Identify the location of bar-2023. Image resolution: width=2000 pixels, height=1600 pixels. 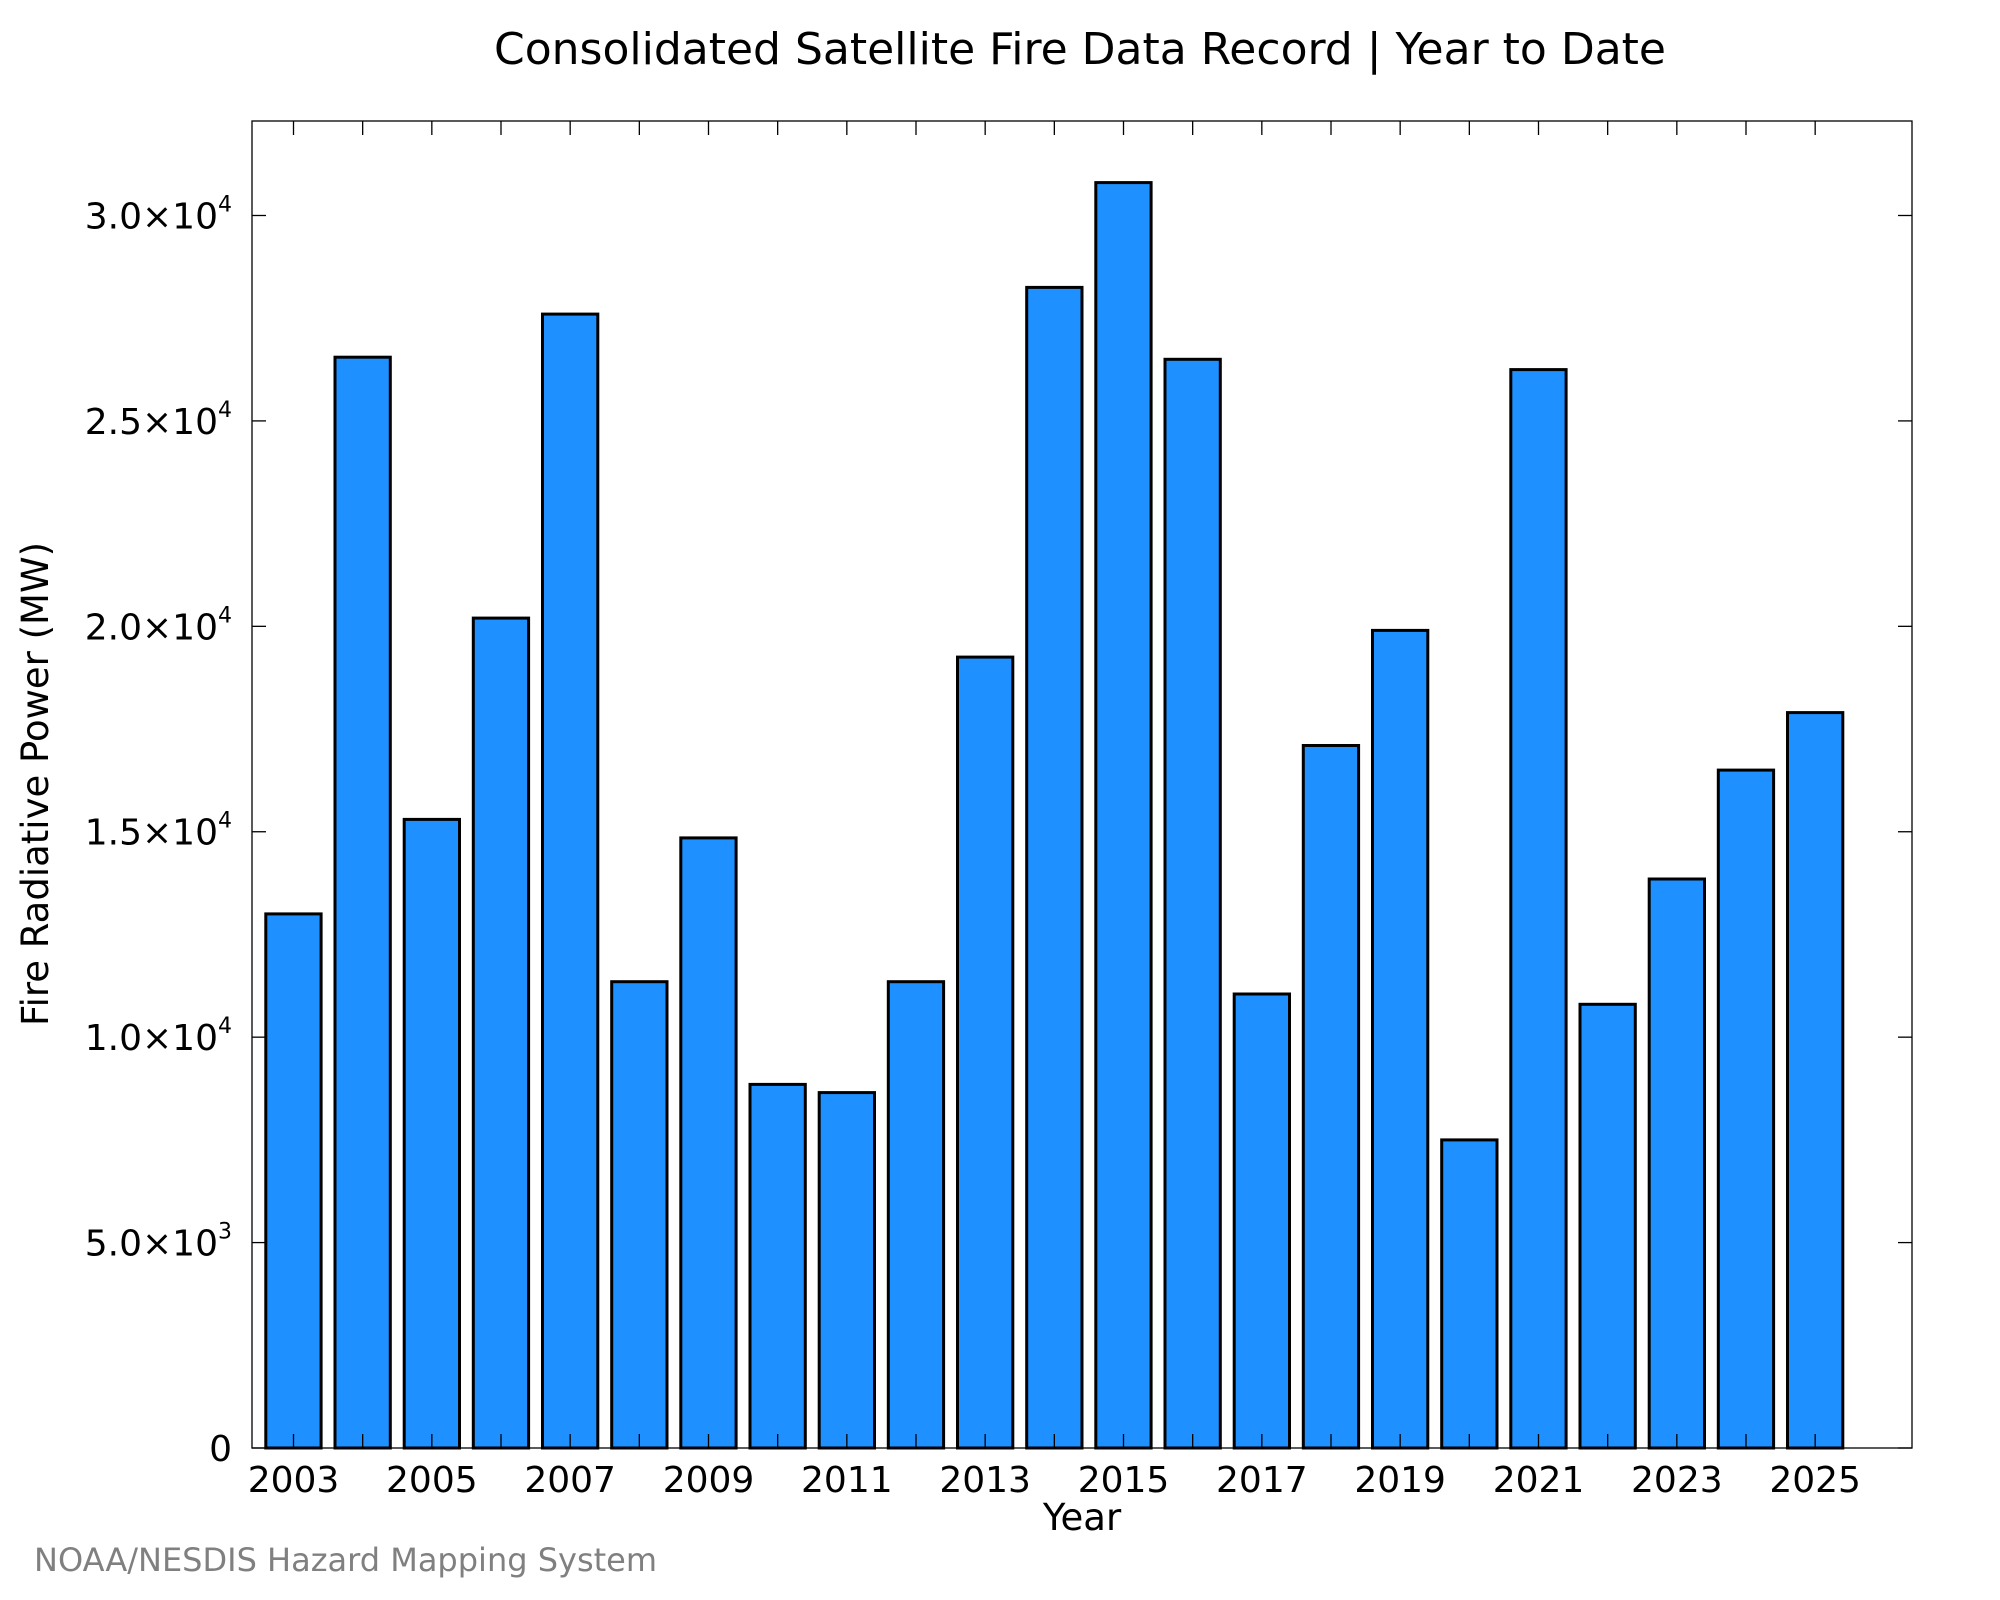
(1676, 1163).